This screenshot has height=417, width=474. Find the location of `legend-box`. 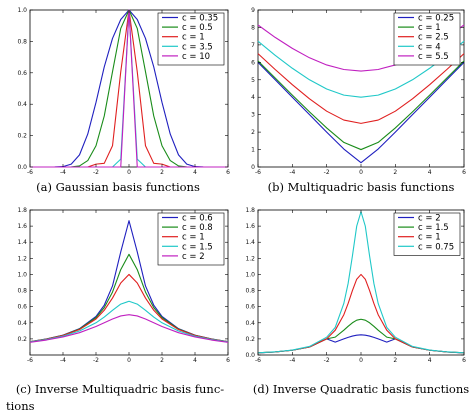

legend-box is located at coordinates (427, 234).